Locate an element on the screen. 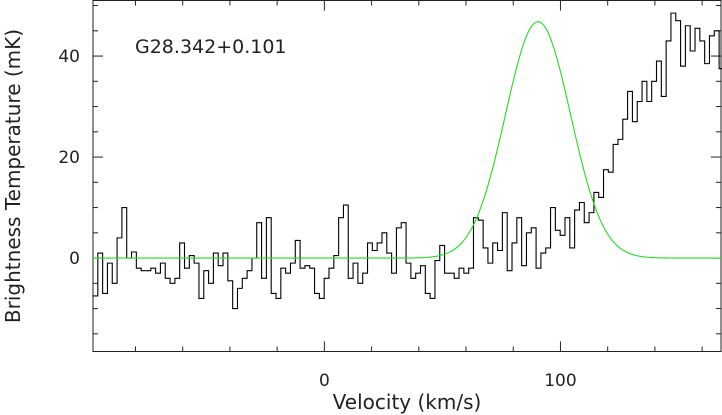 The height and width of the screenshot is (415, 722). x-tick-label: 100 is located at coordinates (560, 381).